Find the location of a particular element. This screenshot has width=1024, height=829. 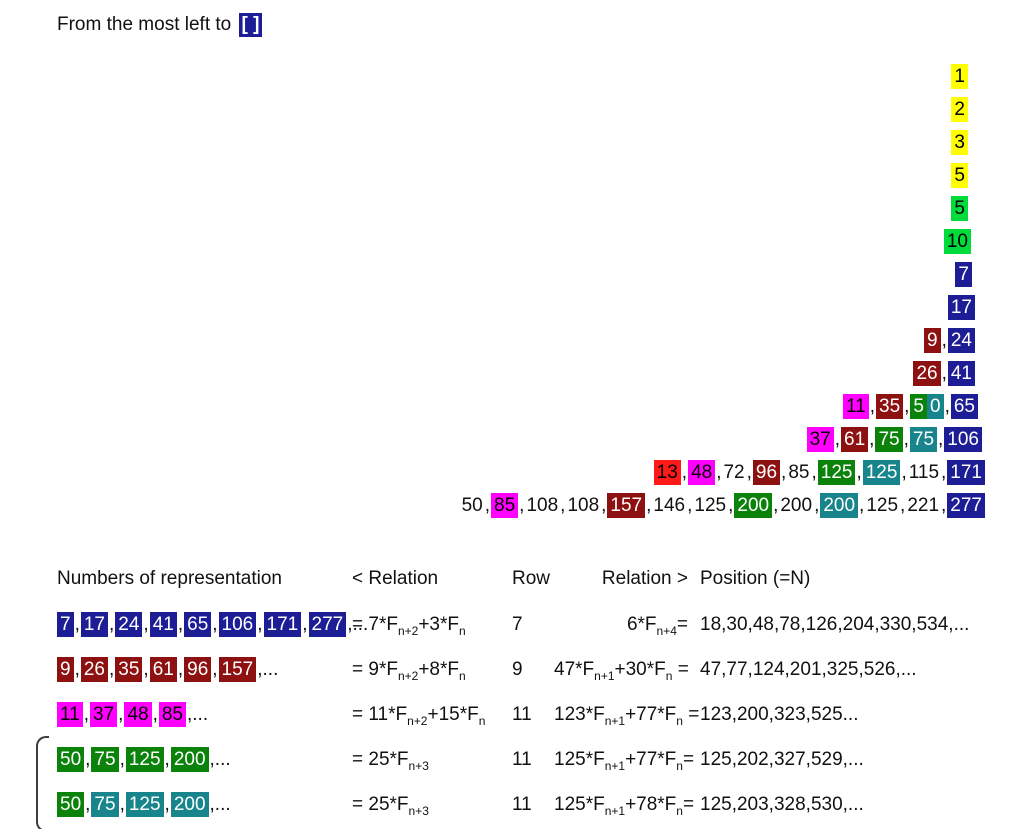

triangle-row: 7 is located at coordinates (963, 274).